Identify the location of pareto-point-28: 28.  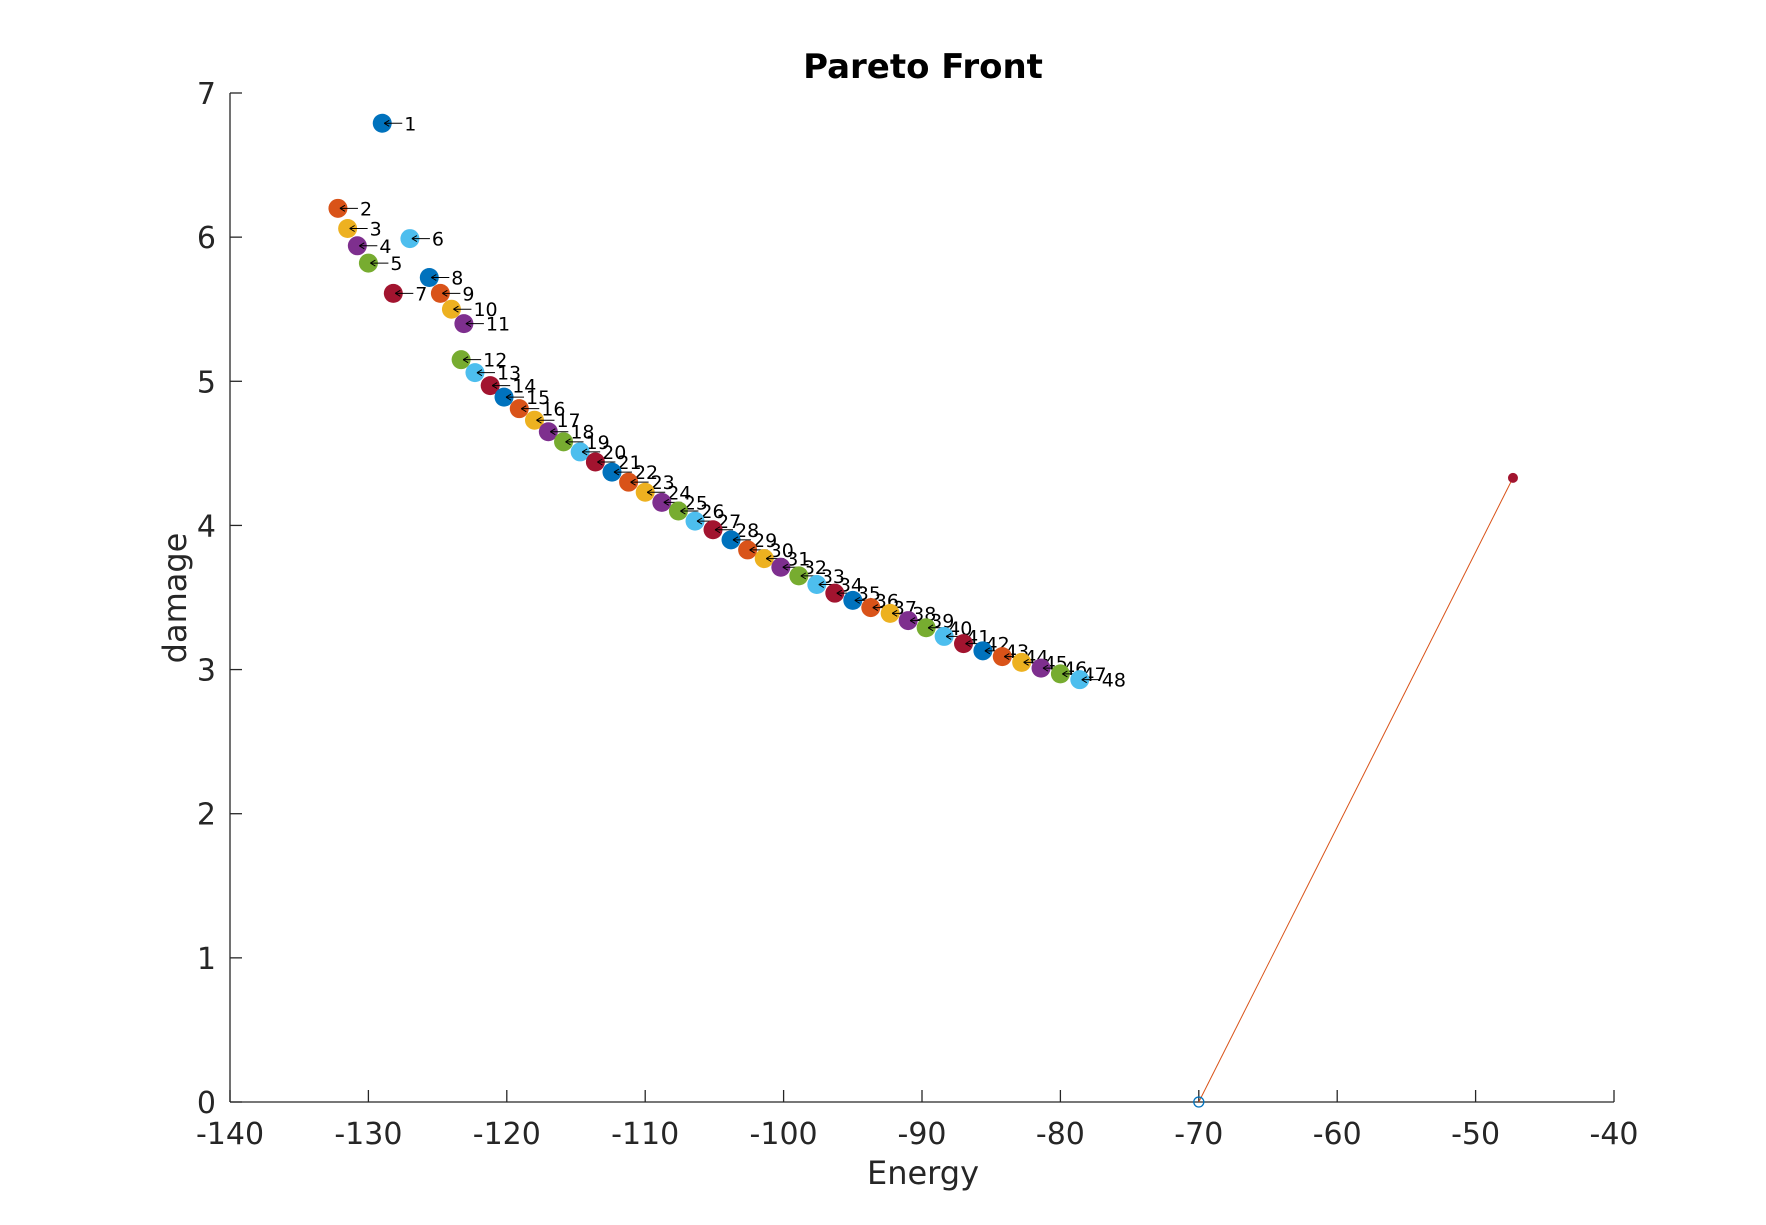
(731, 531).